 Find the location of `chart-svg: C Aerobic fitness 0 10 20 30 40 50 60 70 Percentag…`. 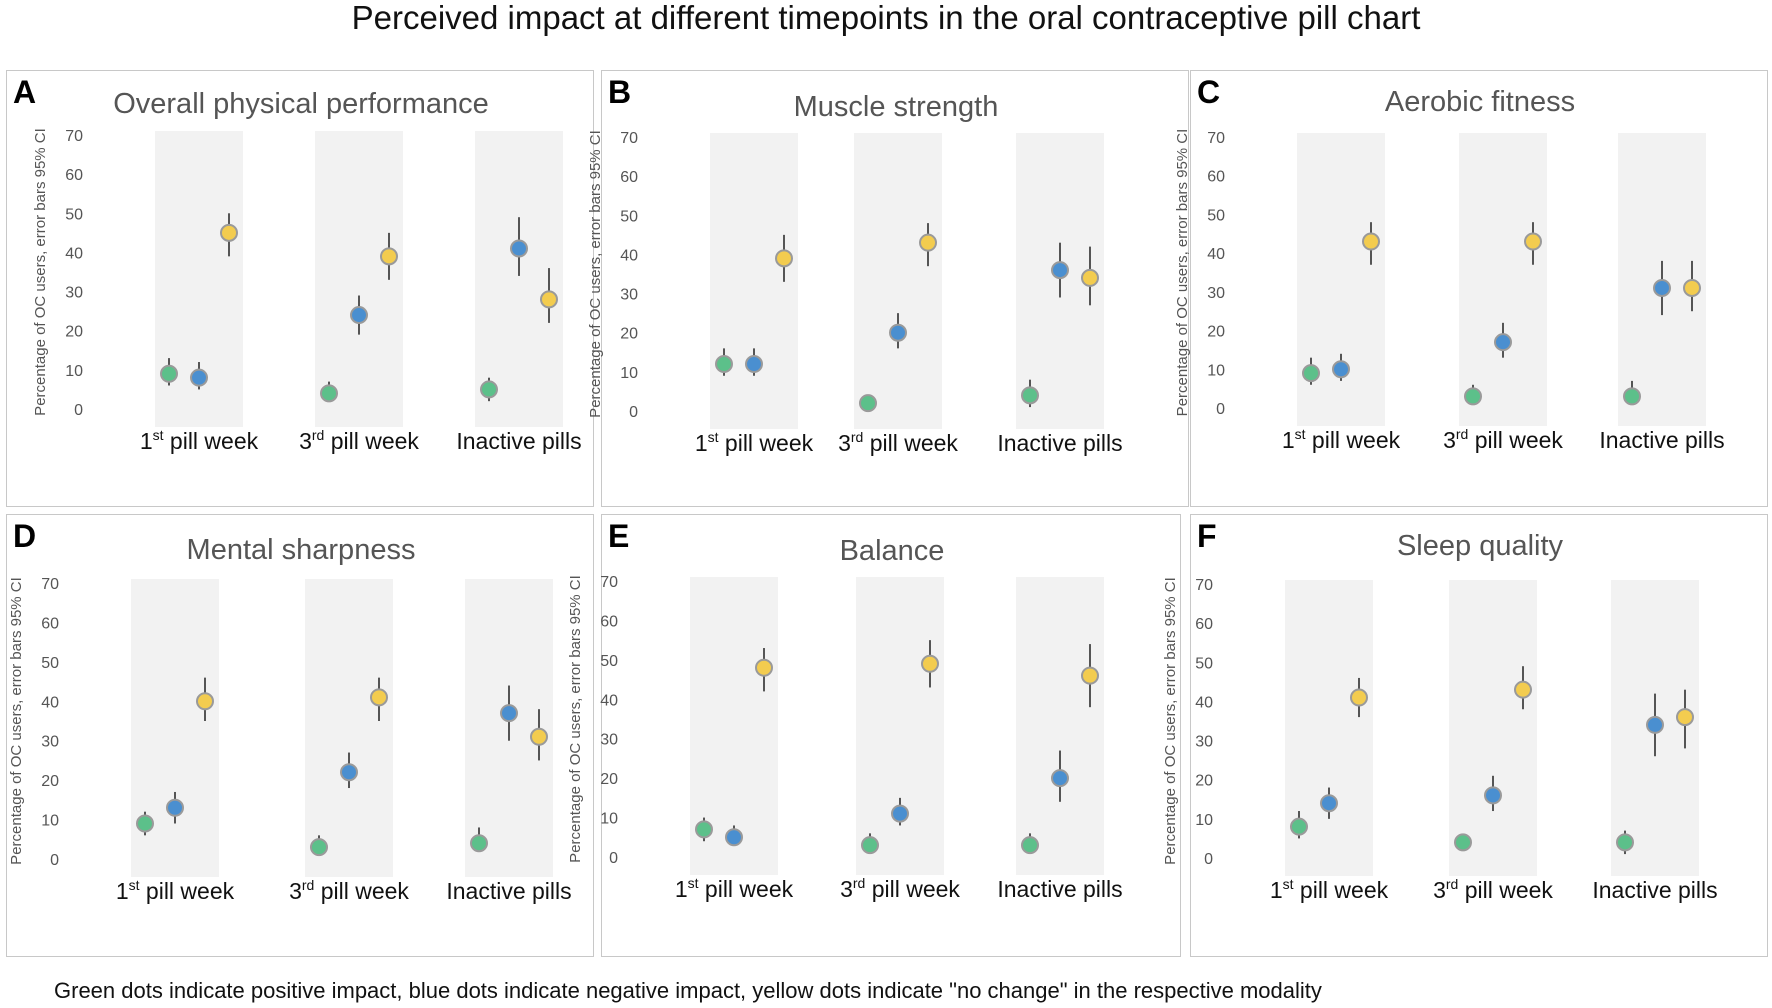

chart-svg: C Aerobic fitness 0 10 20 30 40 50 60 70 Percentag… is located at coordinates (1449, 263).